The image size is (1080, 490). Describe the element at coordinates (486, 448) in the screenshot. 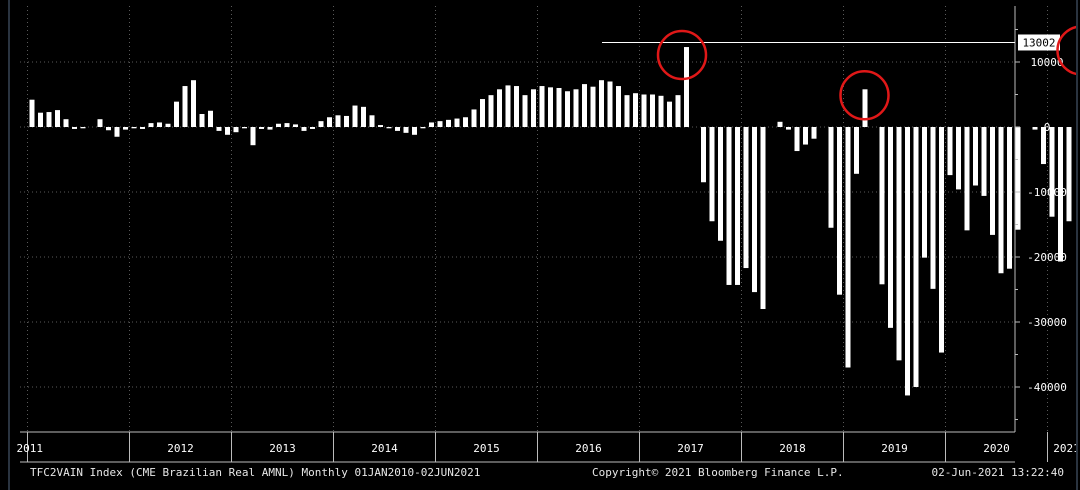

I see `x-year-label: 2015` at that location.